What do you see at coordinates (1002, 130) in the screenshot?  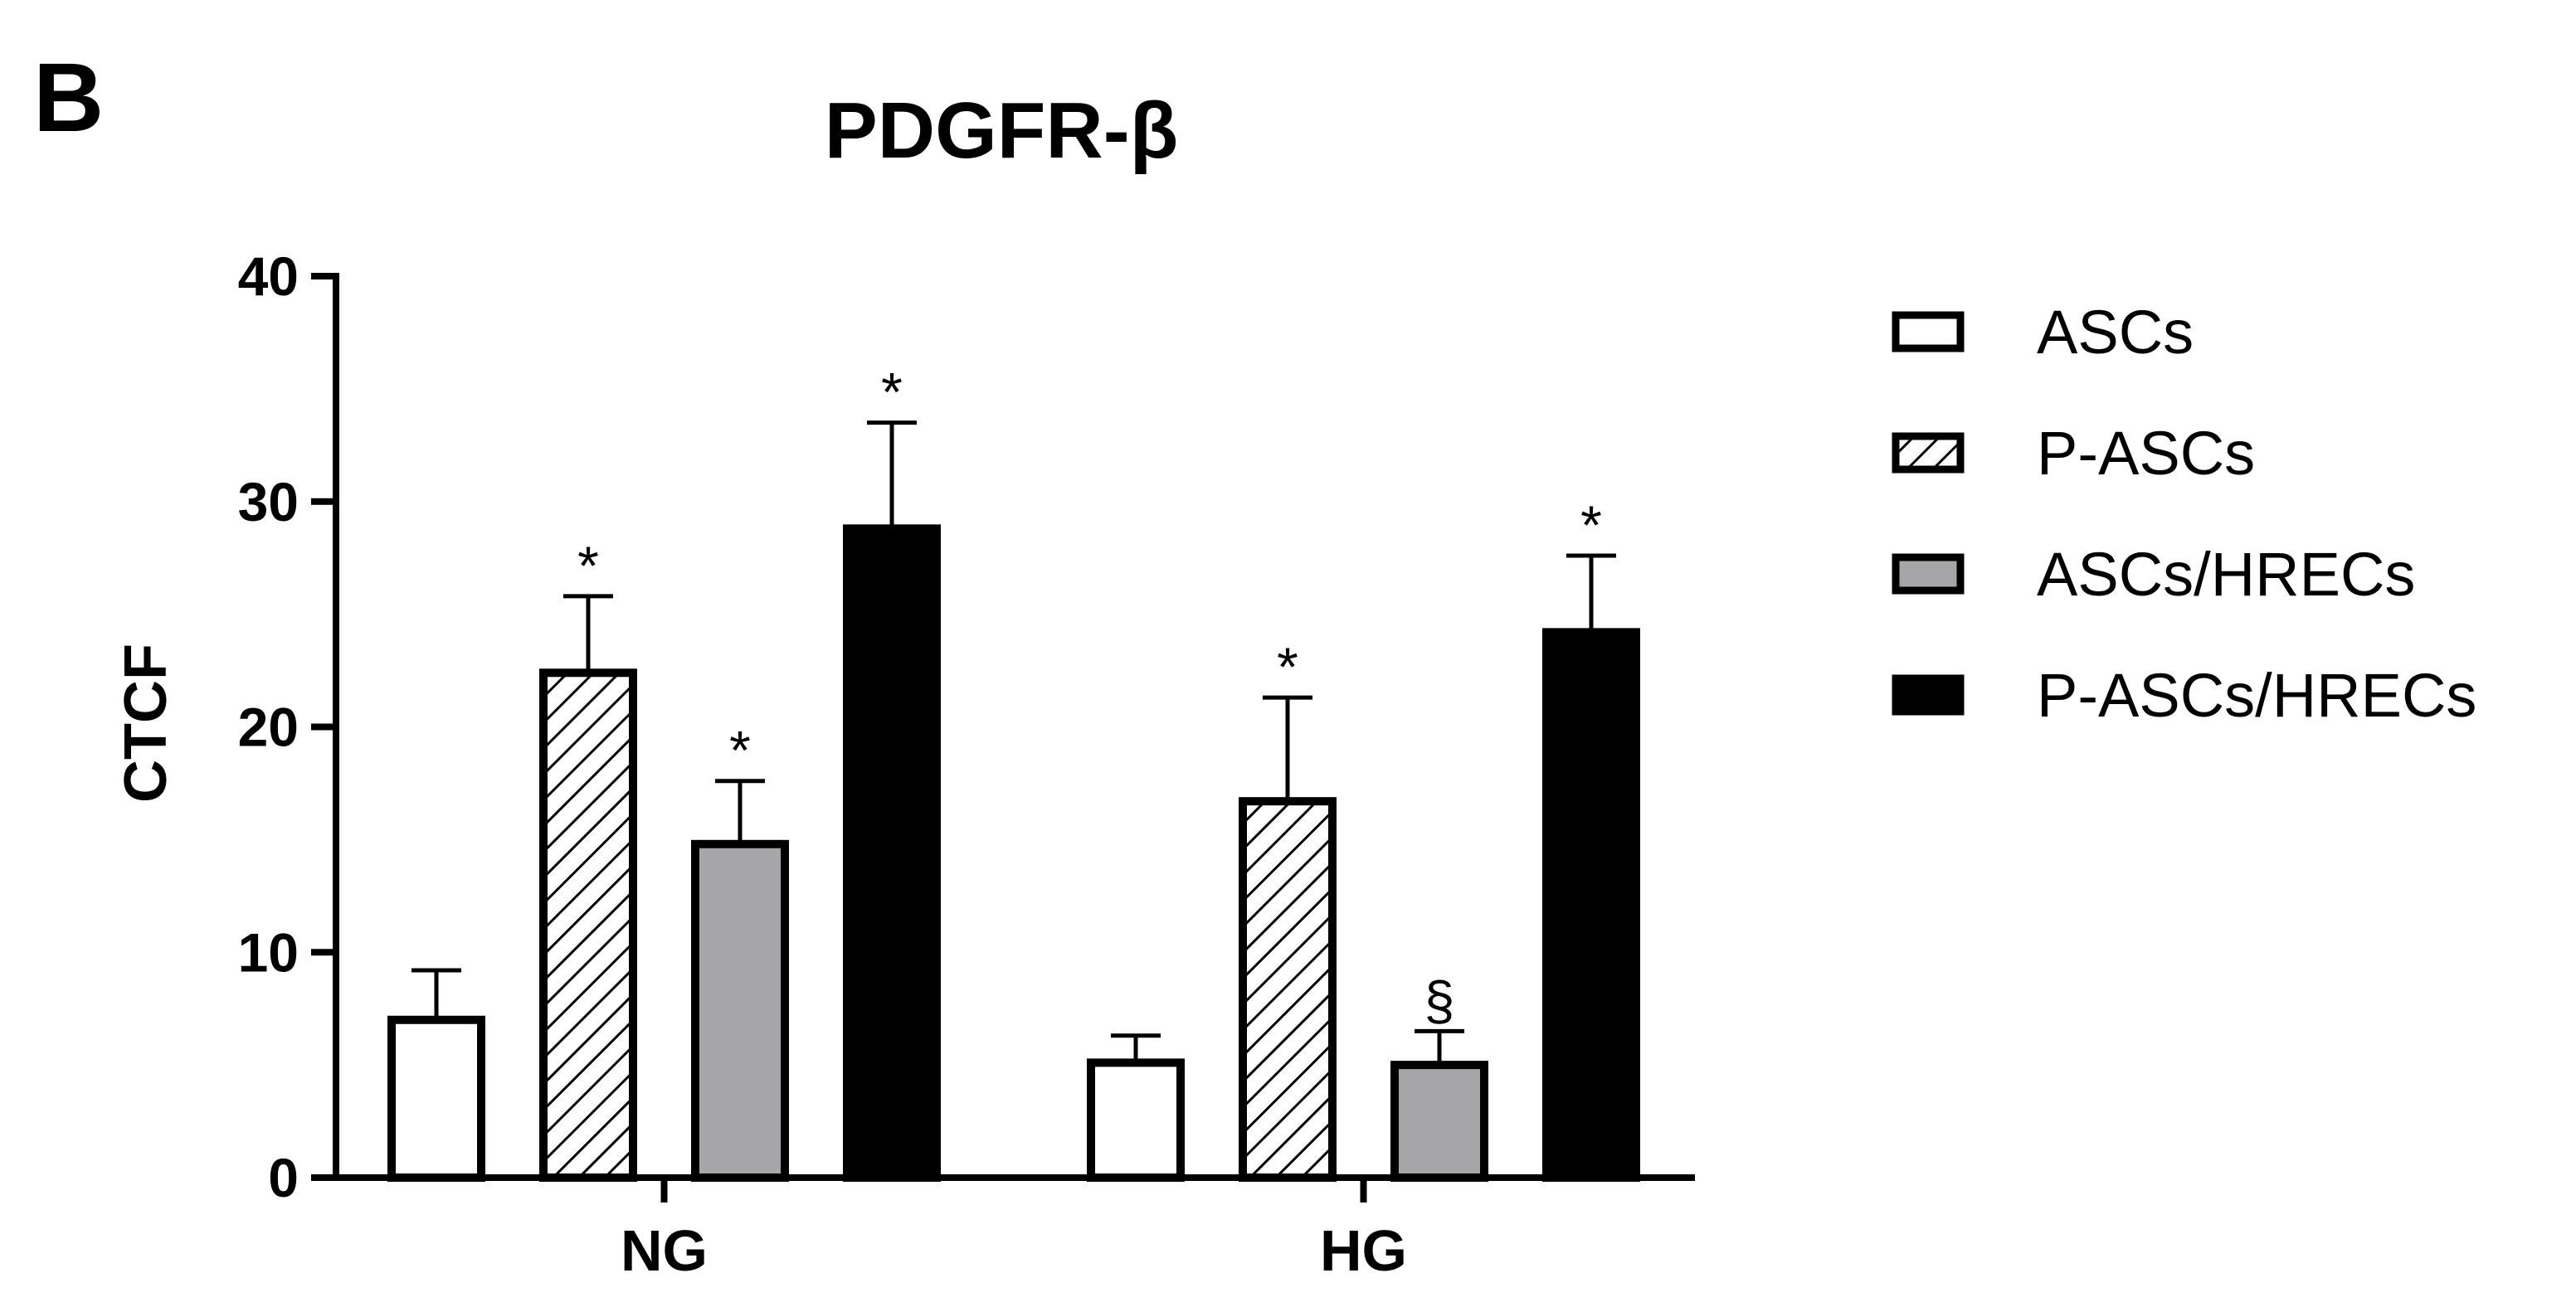 I see `chart-title: PDGFR-β` at bounding box center [1002, 130].